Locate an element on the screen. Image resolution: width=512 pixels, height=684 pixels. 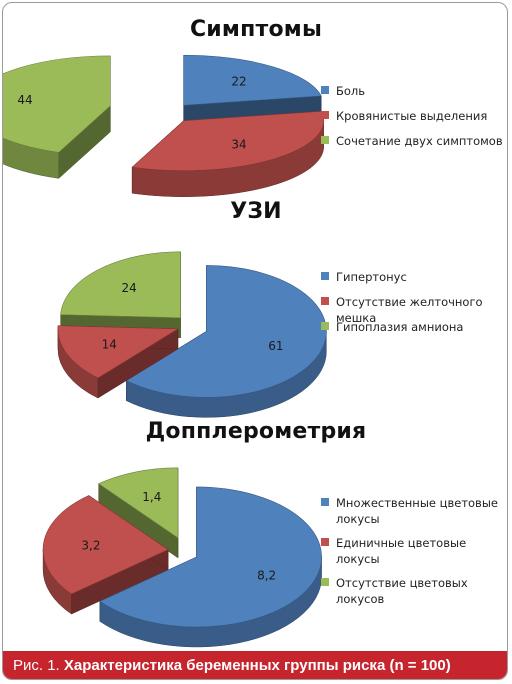
pie-chart-symptoms: 22 34 44 is located at coordinates (163, 125).